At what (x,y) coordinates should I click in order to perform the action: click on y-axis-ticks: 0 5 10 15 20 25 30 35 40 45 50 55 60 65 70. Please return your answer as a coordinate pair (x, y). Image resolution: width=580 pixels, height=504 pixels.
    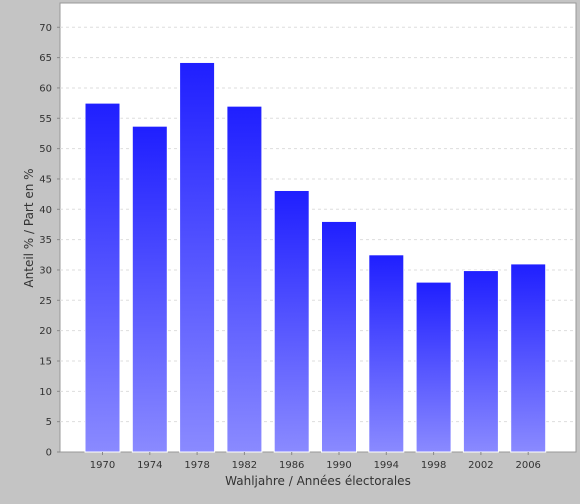
    Looking at the image, I should click on (49, 241).